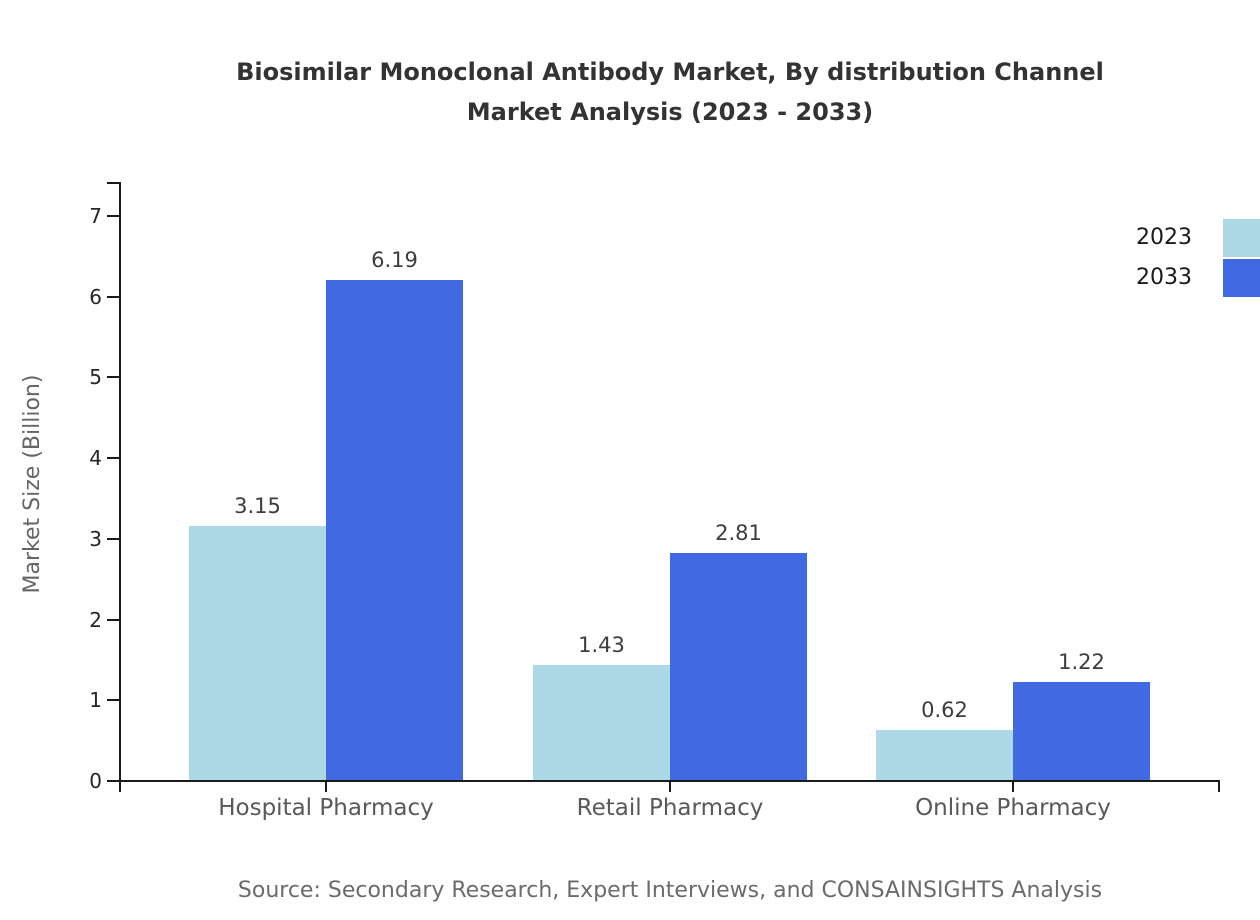 The height and width of the screenshot is (920, 1260). I want to click on y-tick-label: 3, so click(95, 538).